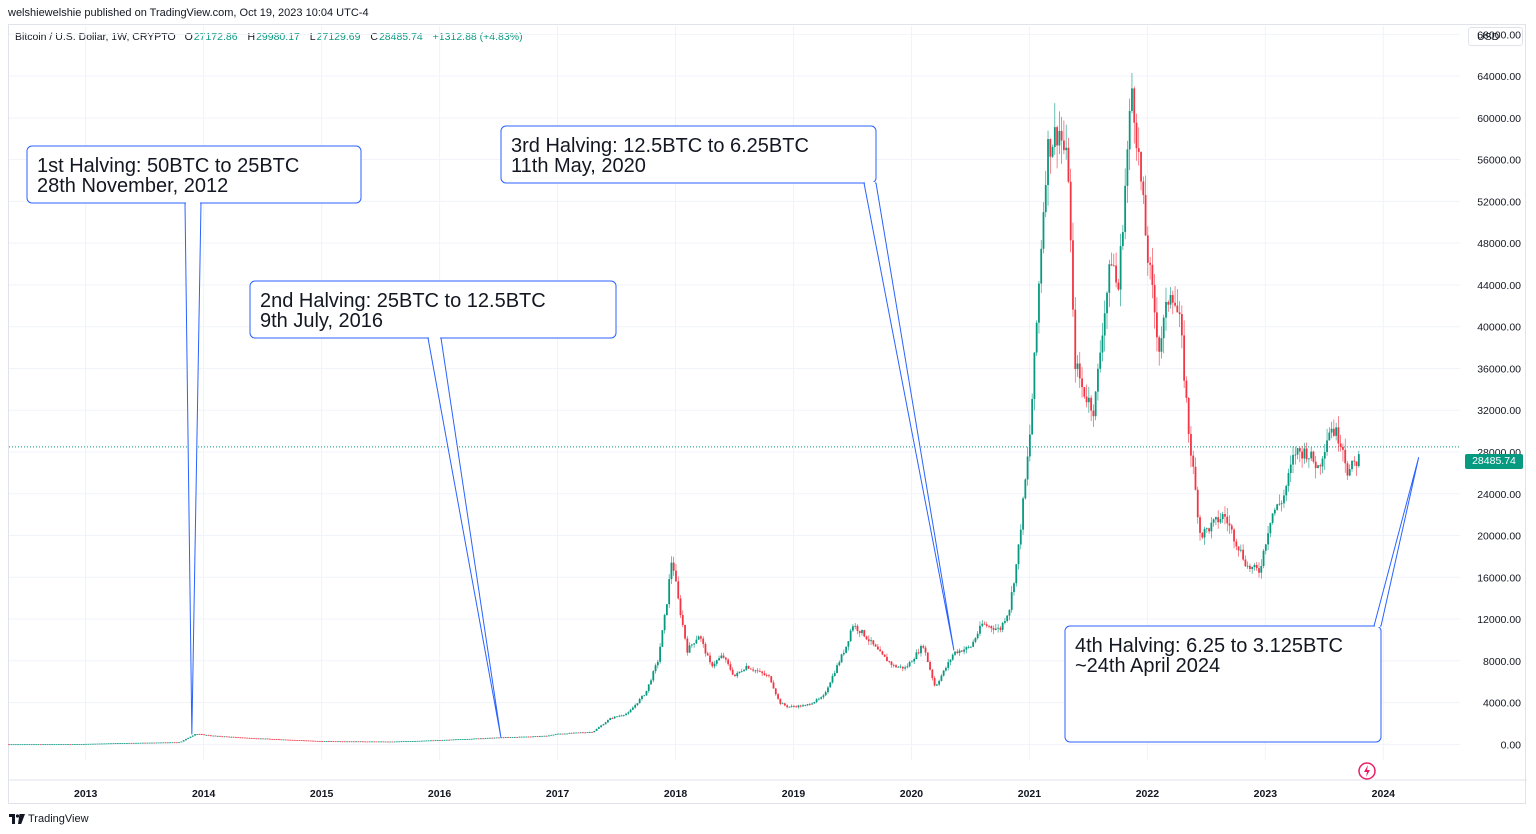 The image size is (1536, 834). Describe the element at coordinates (1495, 36) in the screenshot. I see `currency-button: USD` at that location.